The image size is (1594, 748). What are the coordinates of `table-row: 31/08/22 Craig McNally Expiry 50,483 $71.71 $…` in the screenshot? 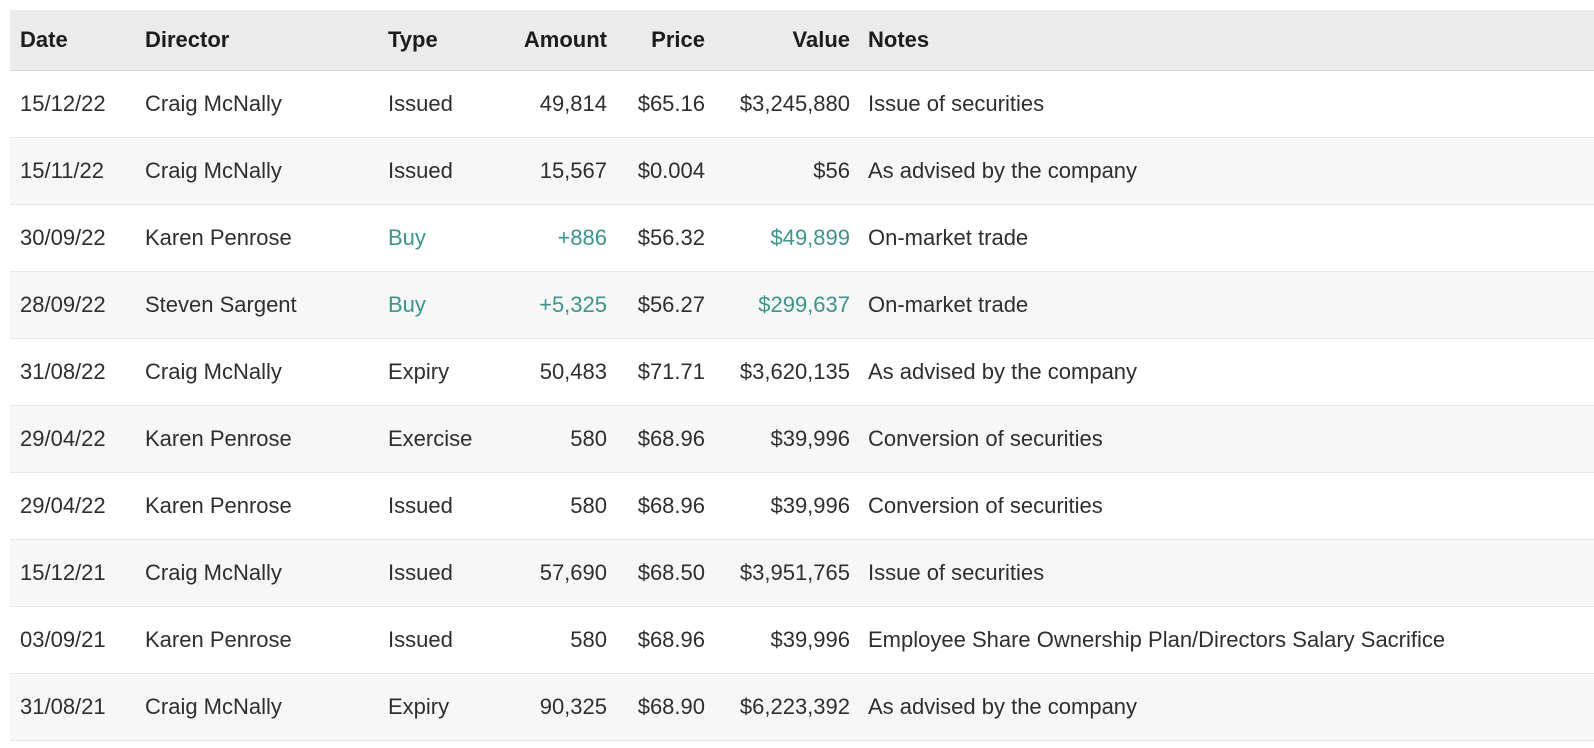 It's located at (802, 372).